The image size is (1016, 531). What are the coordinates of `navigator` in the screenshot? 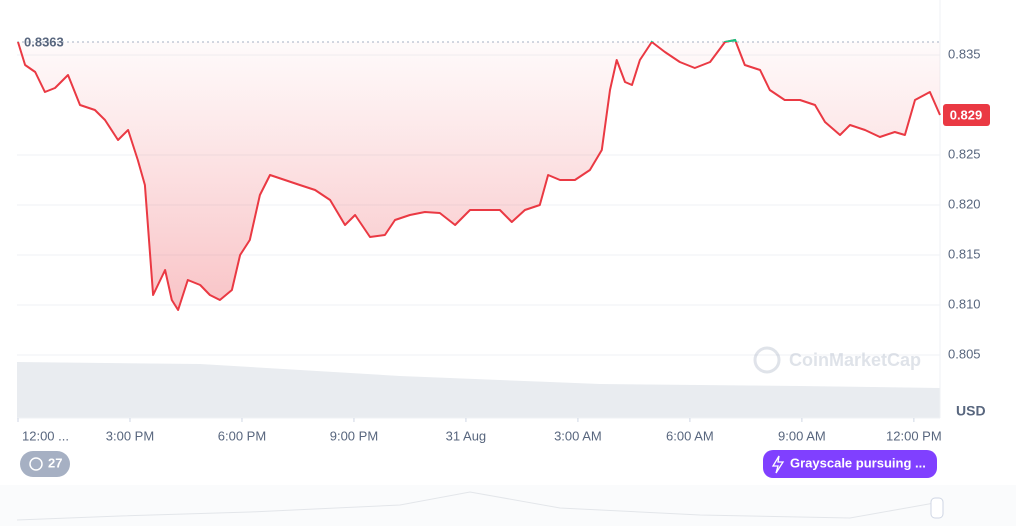 It's located at (508, 505).